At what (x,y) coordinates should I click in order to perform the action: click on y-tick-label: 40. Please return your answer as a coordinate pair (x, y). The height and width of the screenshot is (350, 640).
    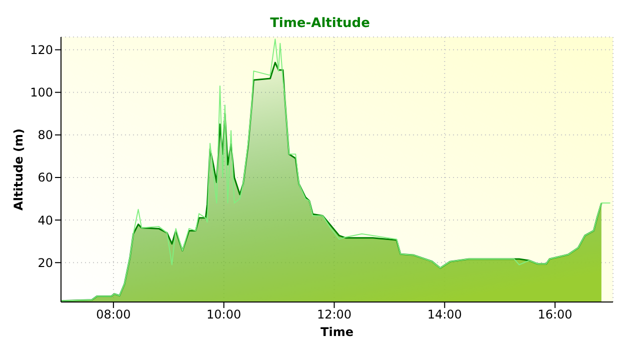
    Looking at the image, I should click on (45, 220).